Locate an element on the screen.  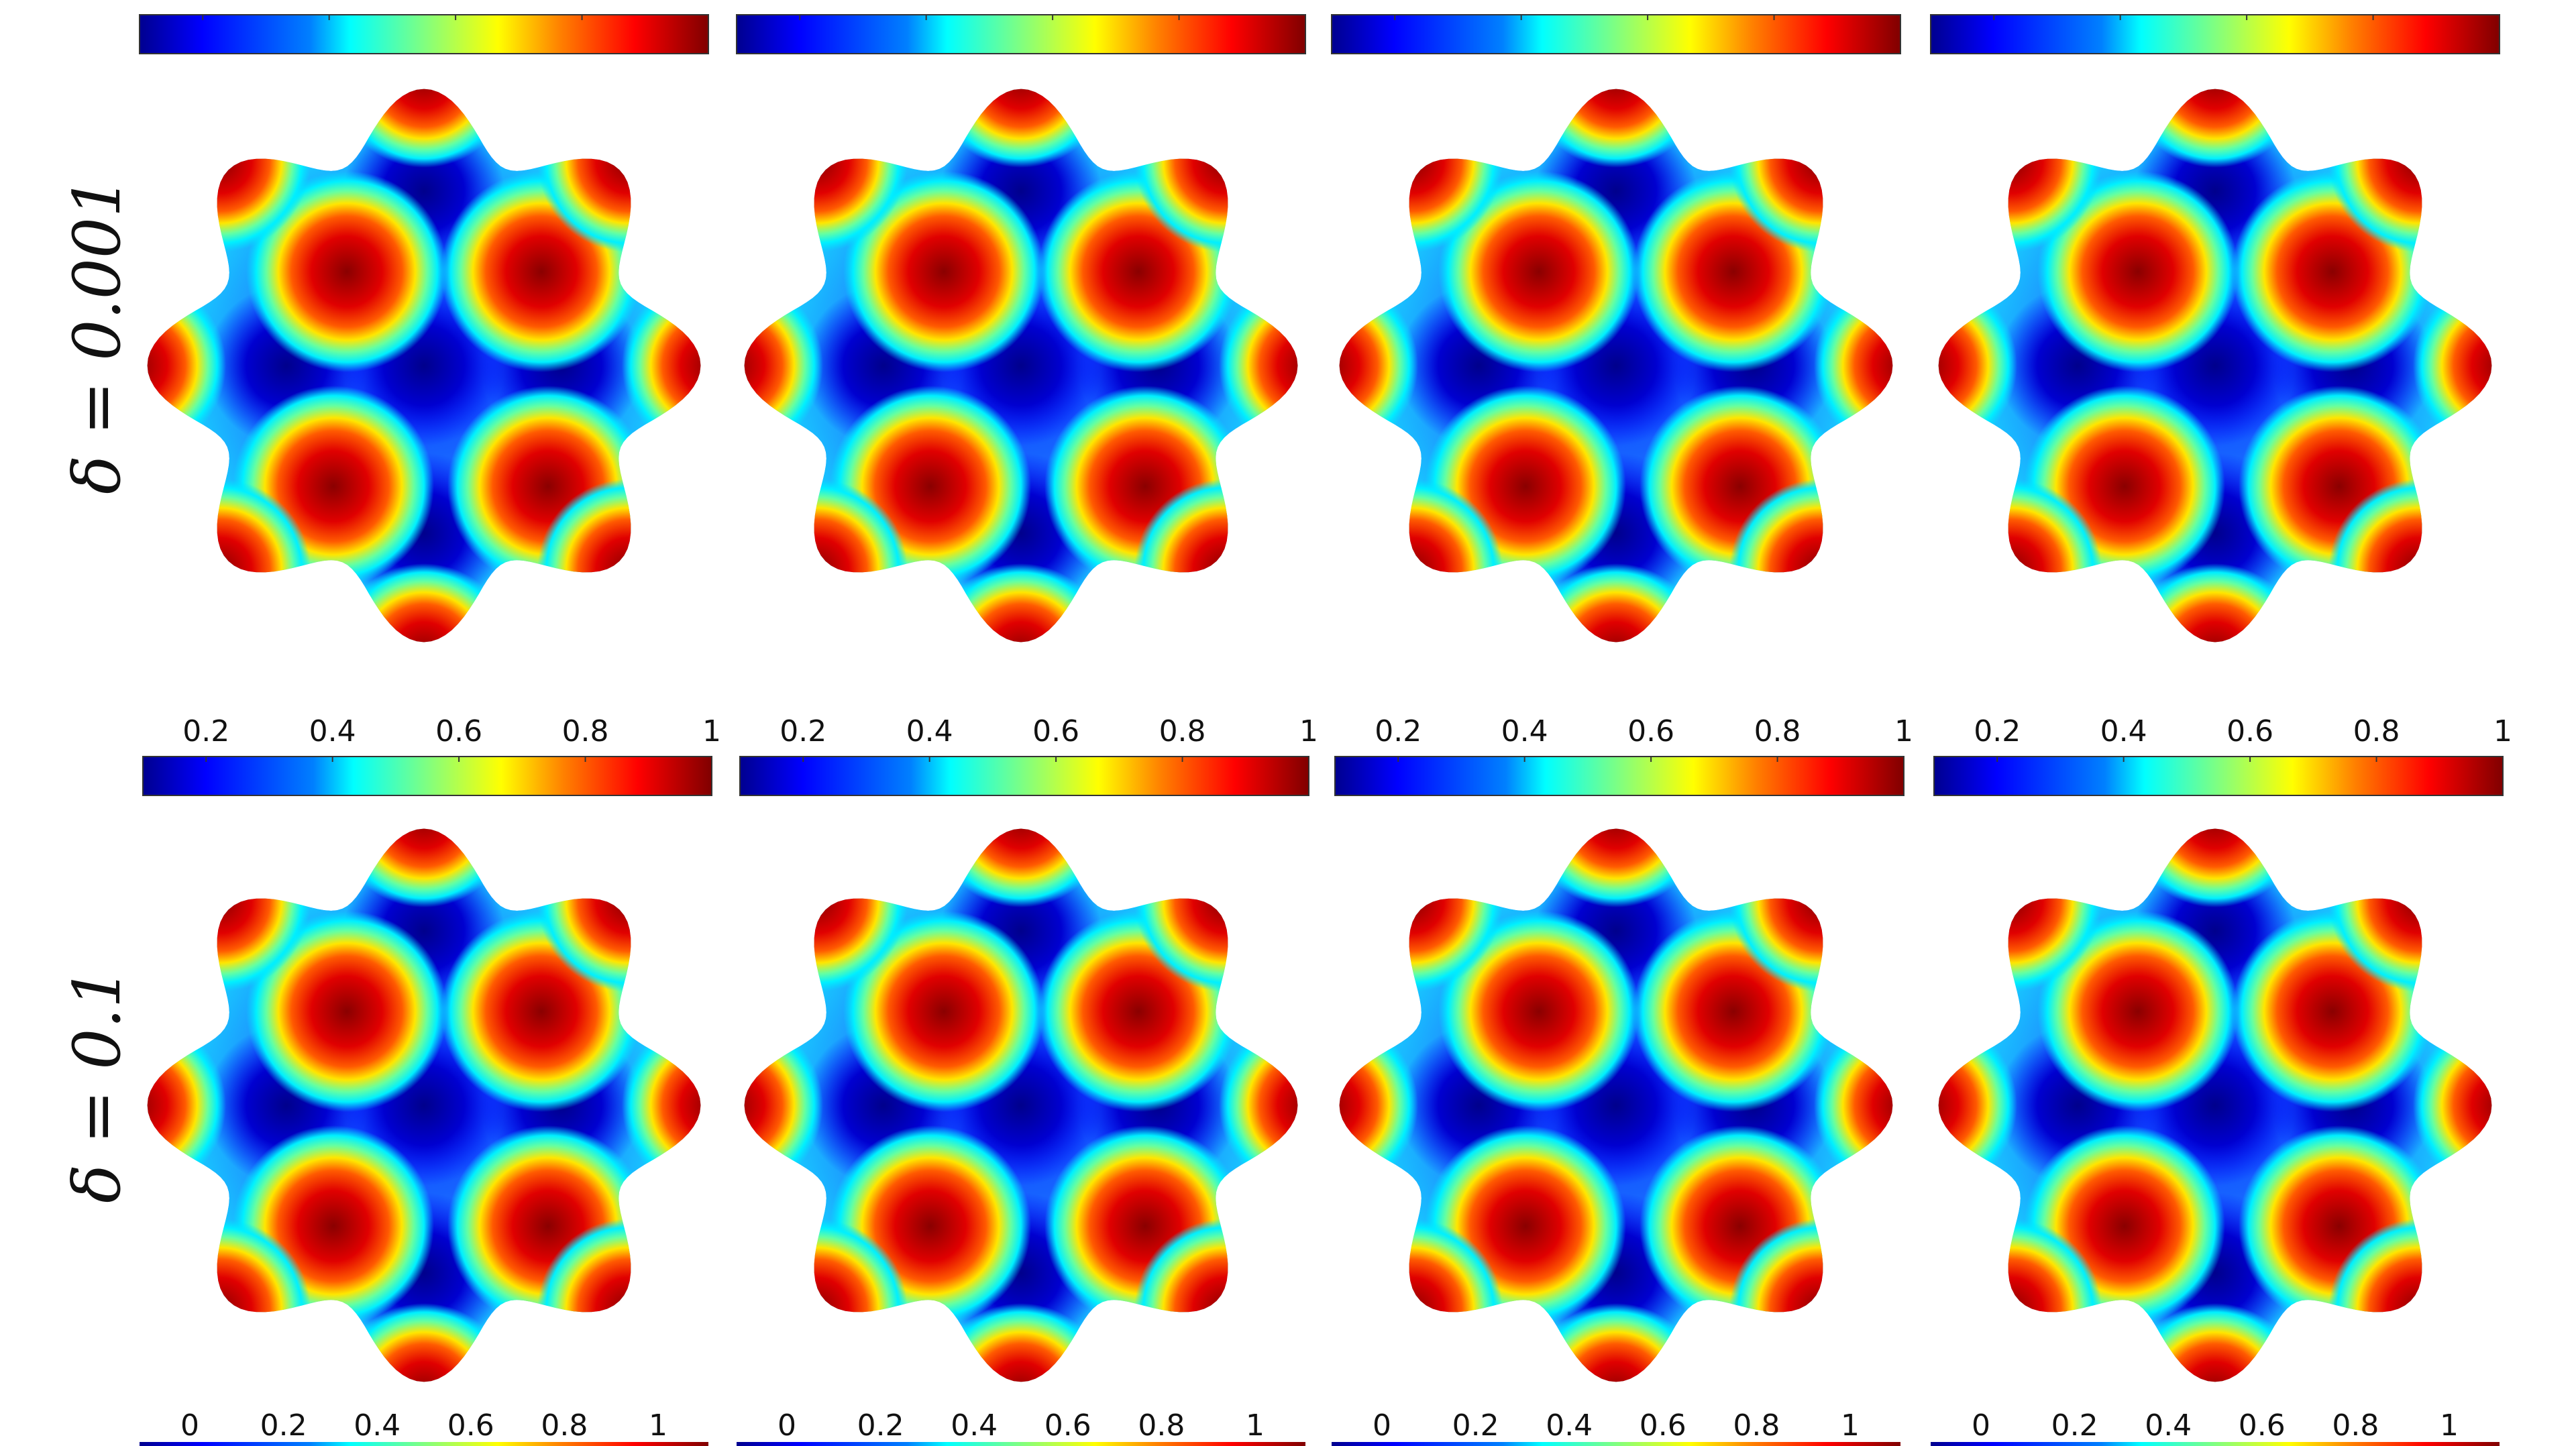
colorbar-r1-c4 is located at coordinates (2215, 34).